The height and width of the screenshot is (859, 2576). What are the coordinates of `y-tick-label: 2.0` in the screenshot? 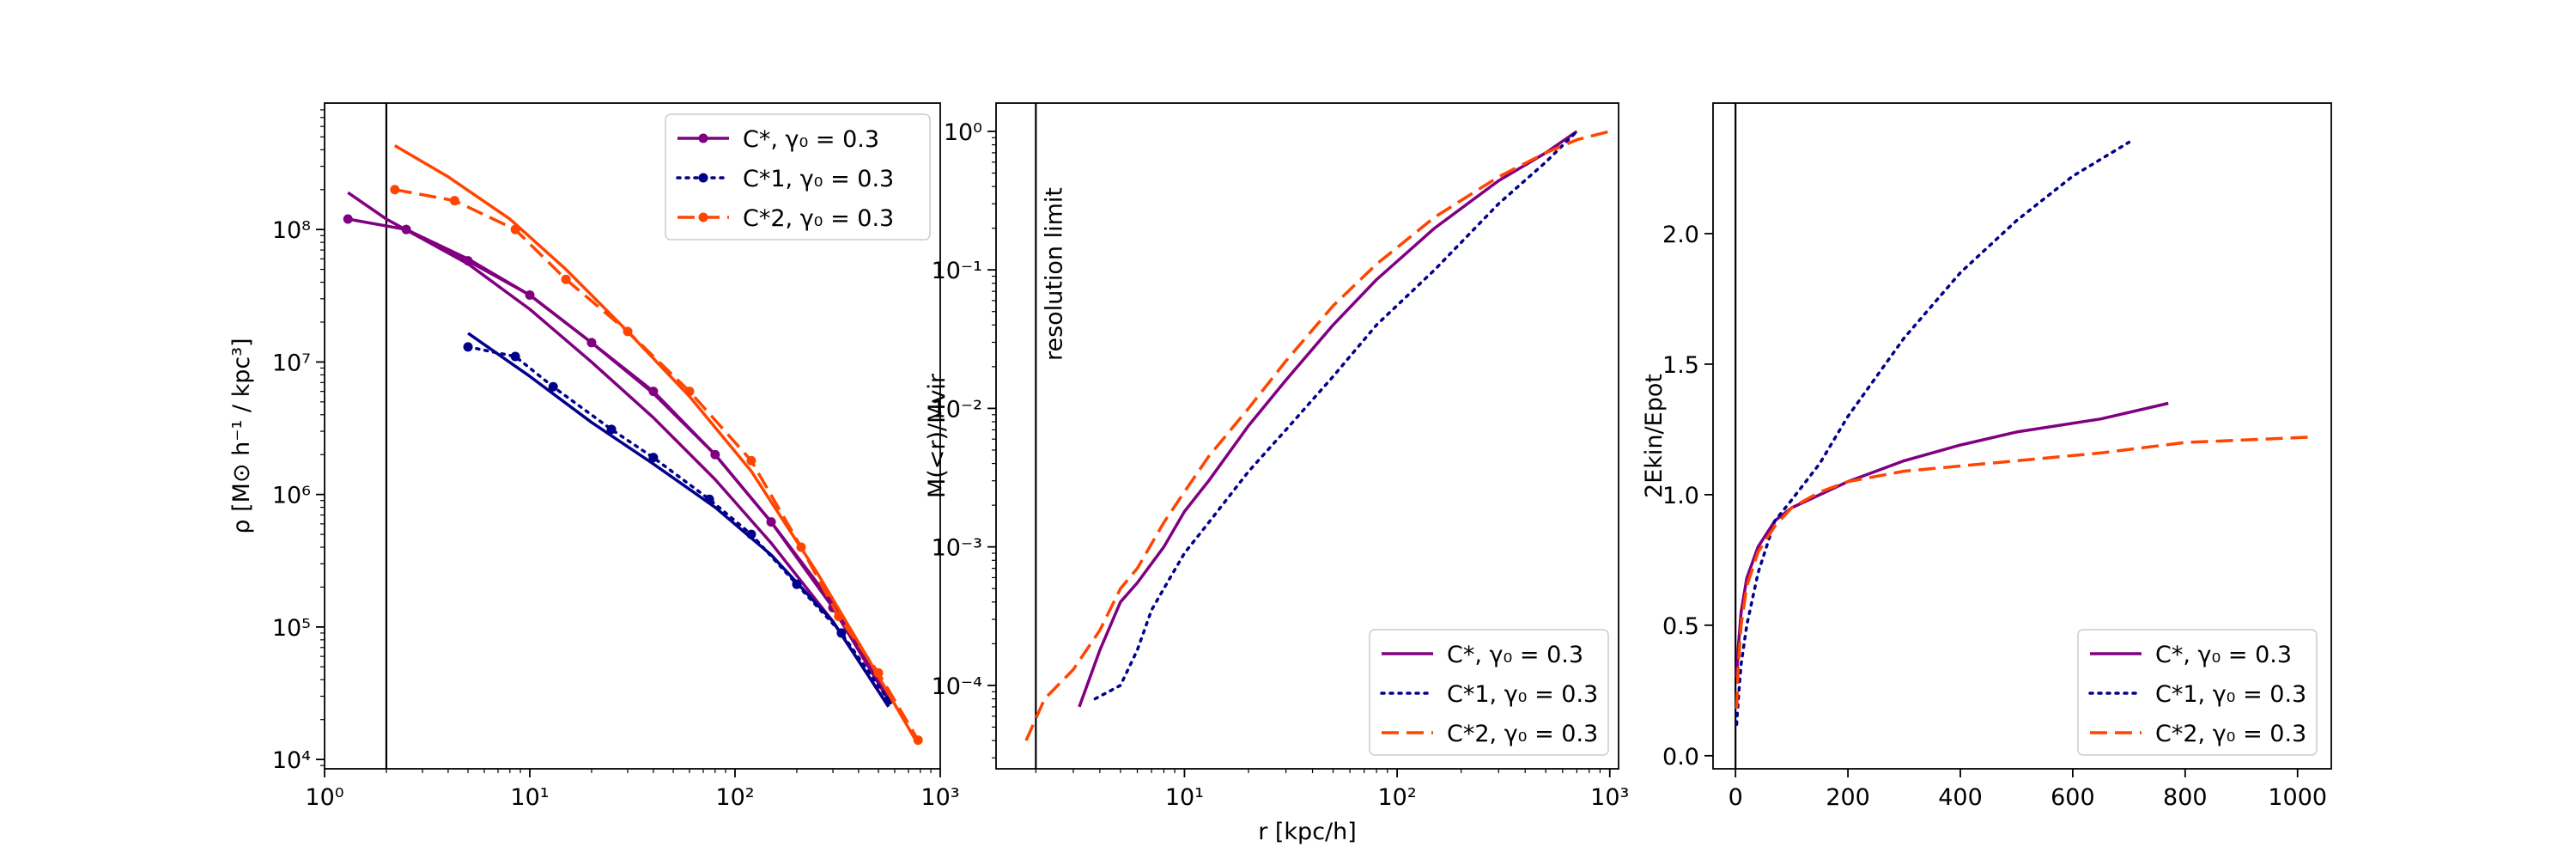 It's located at (1681, 235).